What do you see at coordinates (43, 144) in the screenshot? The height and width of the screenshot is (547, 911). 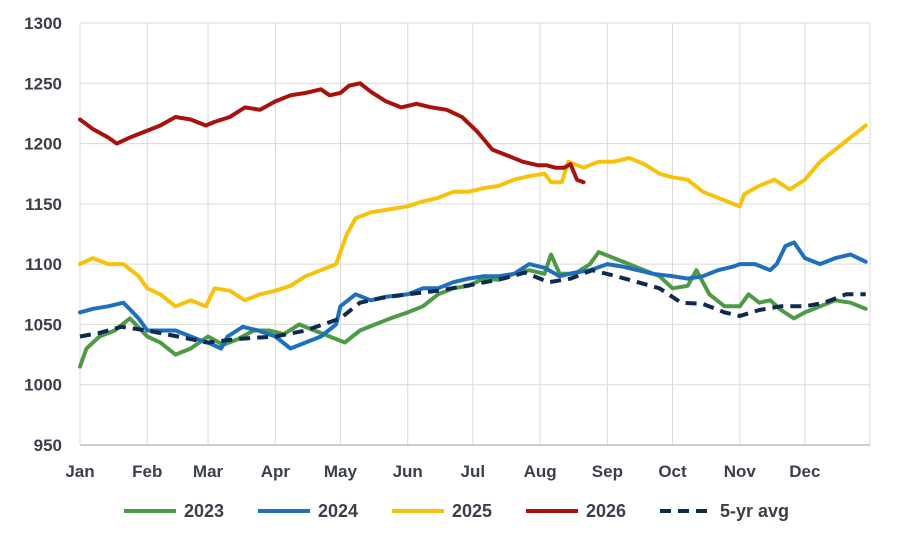 I see `y-tick-label: 1200` at bounding box center [43, 144].